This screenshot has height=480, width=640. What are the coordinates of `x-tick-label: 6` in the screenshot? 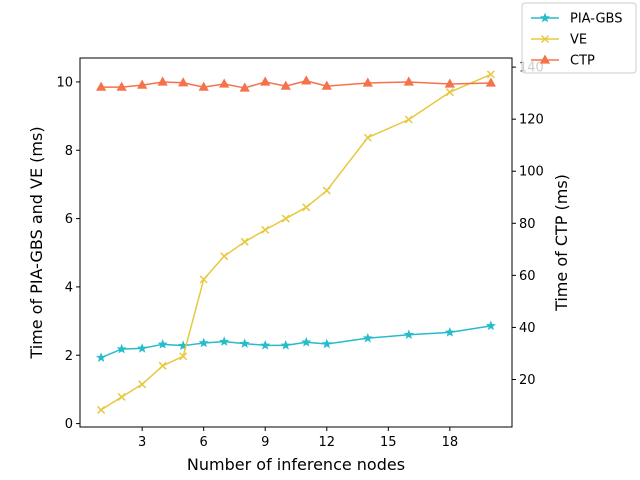 It's located at (204, 442).